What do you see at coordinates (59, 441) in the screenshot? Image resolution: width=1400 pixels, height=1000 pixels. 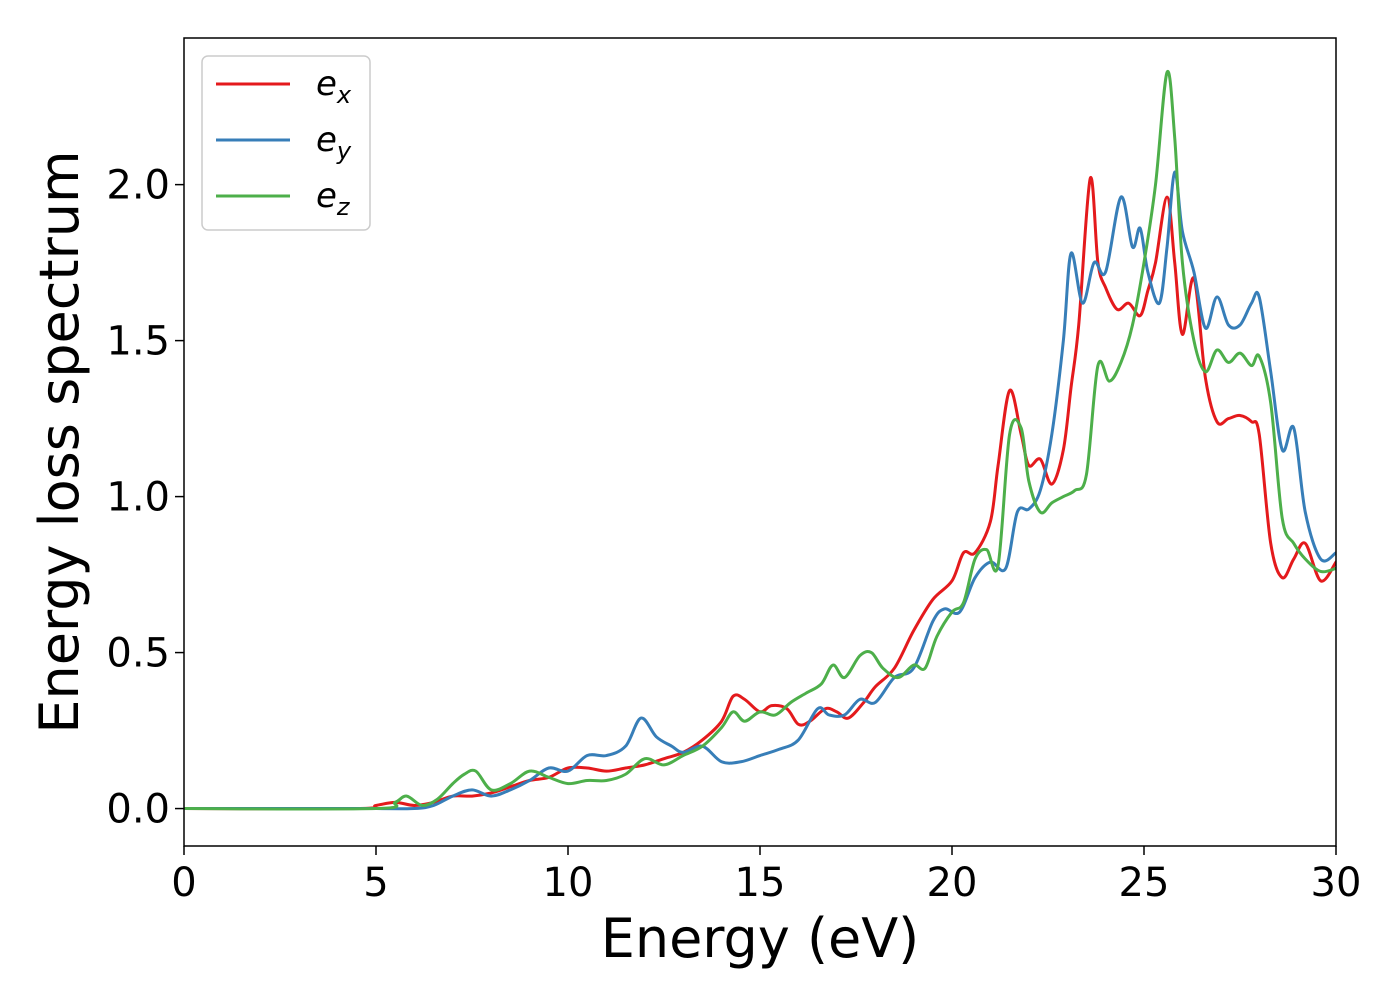 I see `y-axis-label: Energy loss spectrum` at bounding box center [59, 441].